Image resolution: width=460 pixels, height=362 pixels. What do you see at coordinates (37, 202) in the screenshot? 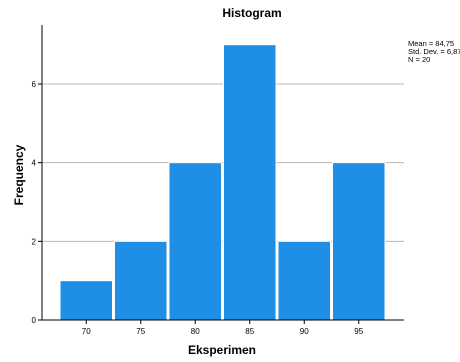
I see `y-ticks: 0 2 4 6` at bounding box center [37, 202].